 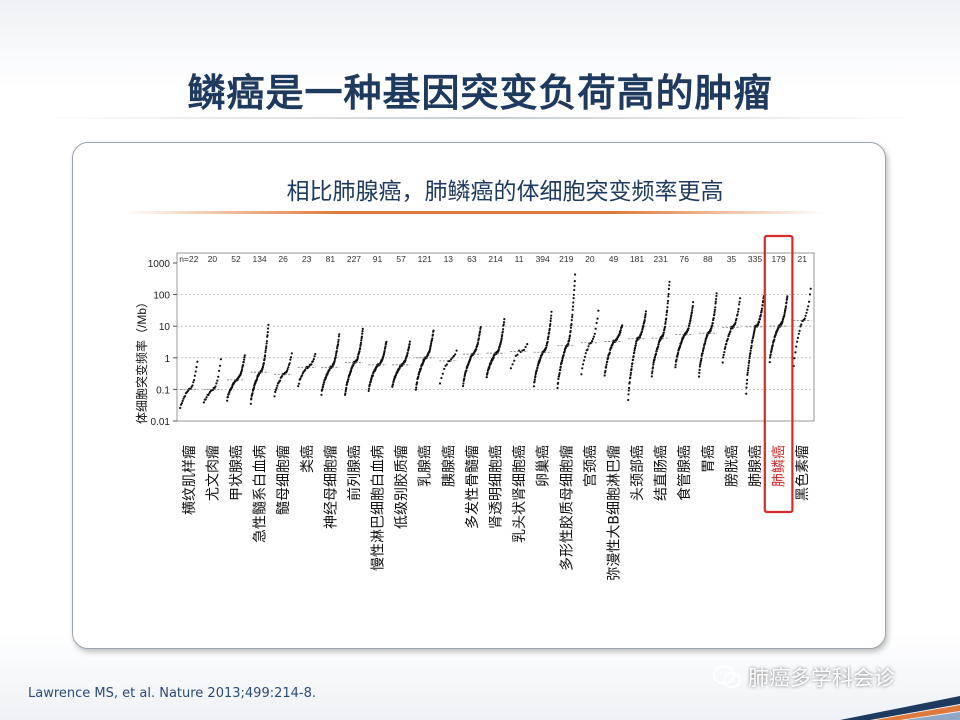 What do you see at coordinates (161, 422) in the screenshot?
I see `y-tick-label: 0.01` at bounding box center [161, 422].